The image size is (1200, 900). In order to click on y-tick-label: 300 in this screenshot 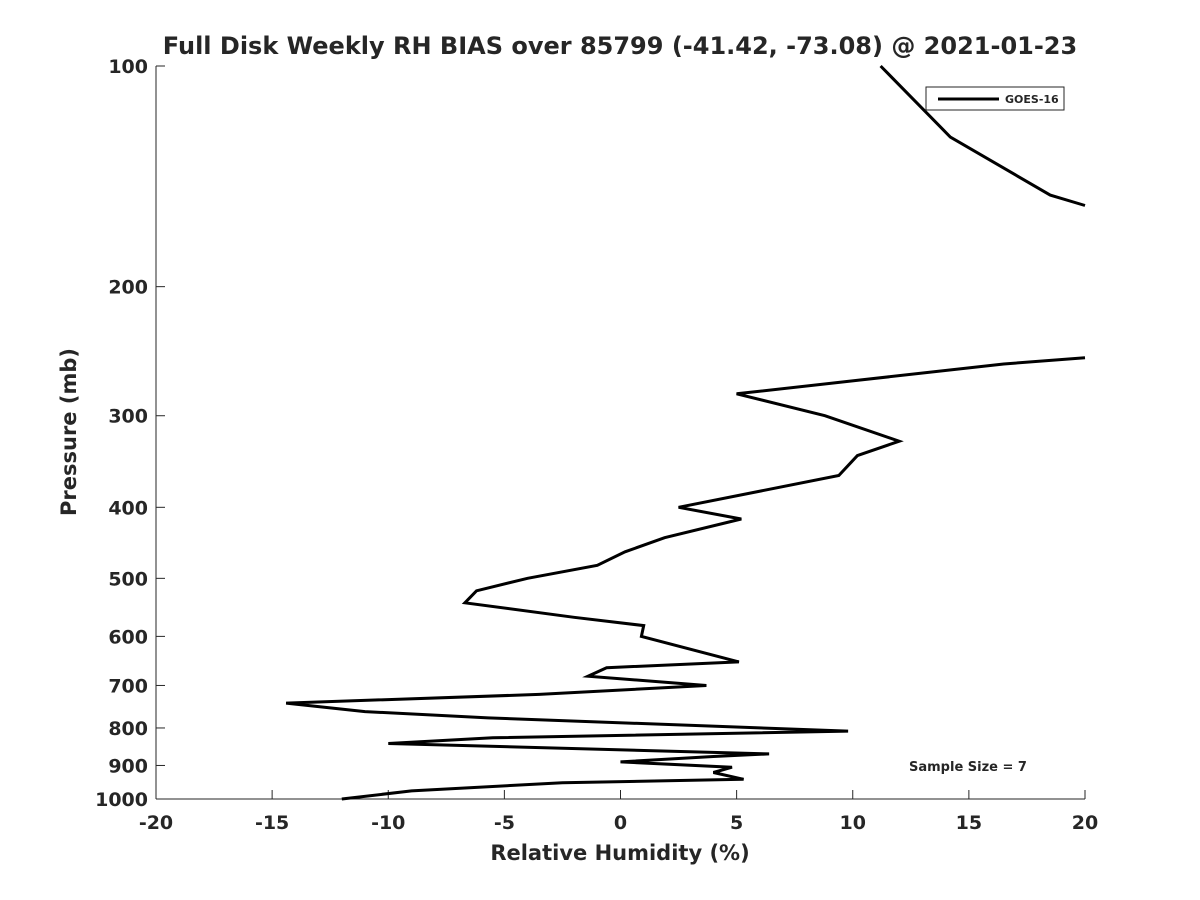, I will do `click(128, 417)`.